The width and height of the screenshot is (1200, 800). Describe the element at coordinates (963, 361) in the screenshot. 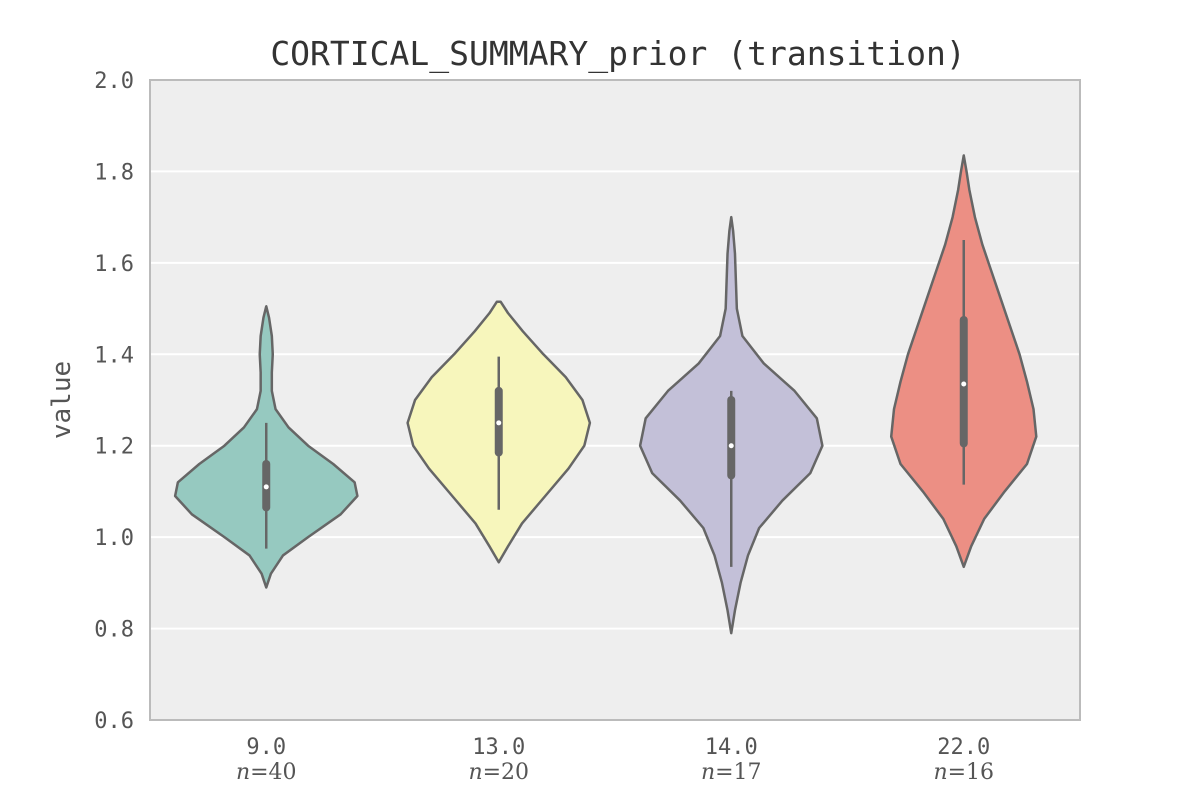

I see `violin-22.0` at that location.